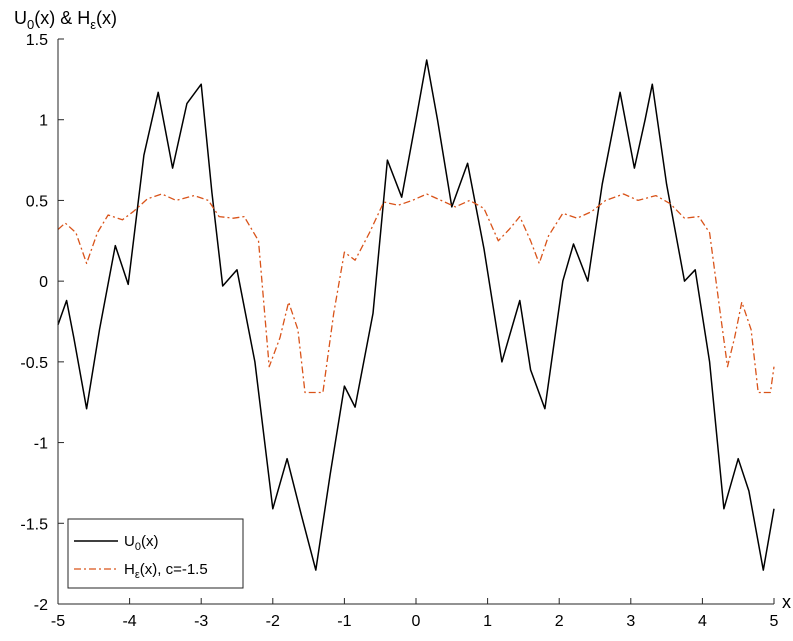 This screenshot has height=641, width=793. Describe the element at coordinates (58, 621) in the screenshot. I see `x-tick-label: -5` at that location.